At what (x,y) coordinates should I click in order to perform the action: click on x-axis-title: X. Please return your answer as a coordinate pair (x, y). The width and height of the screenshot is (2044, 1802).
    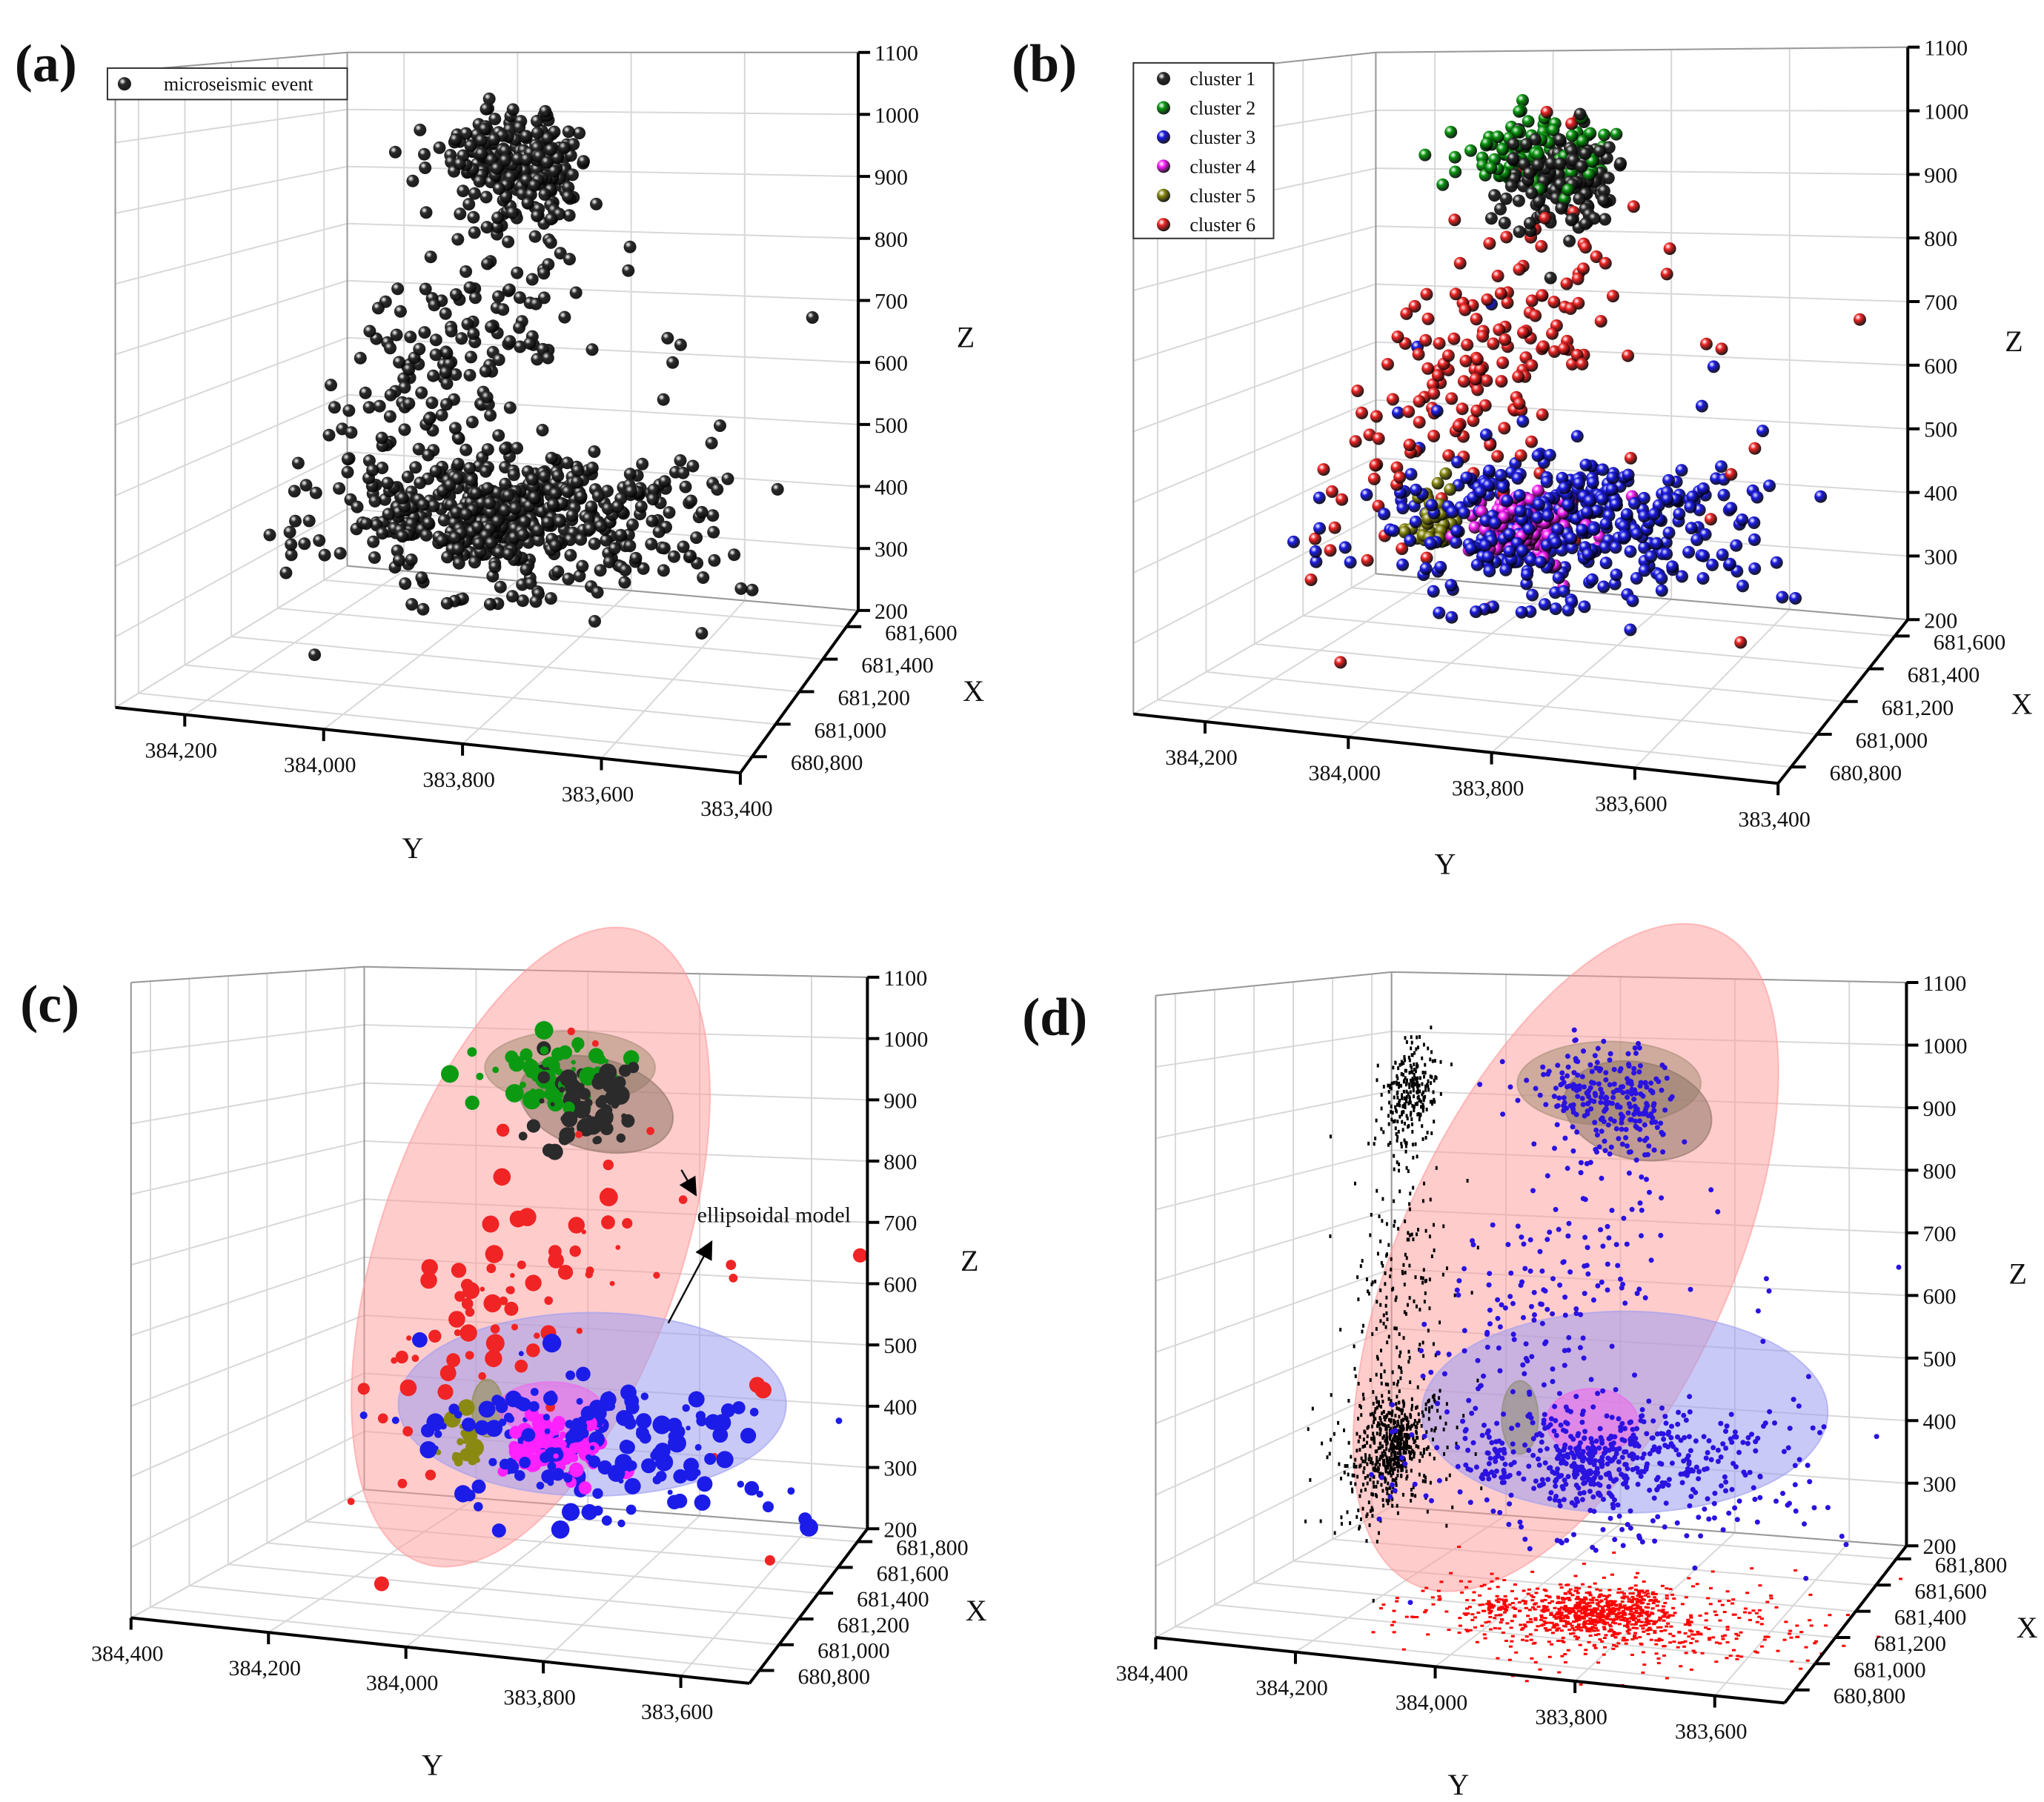
    Looking at the image, I should click on (976, 1610).